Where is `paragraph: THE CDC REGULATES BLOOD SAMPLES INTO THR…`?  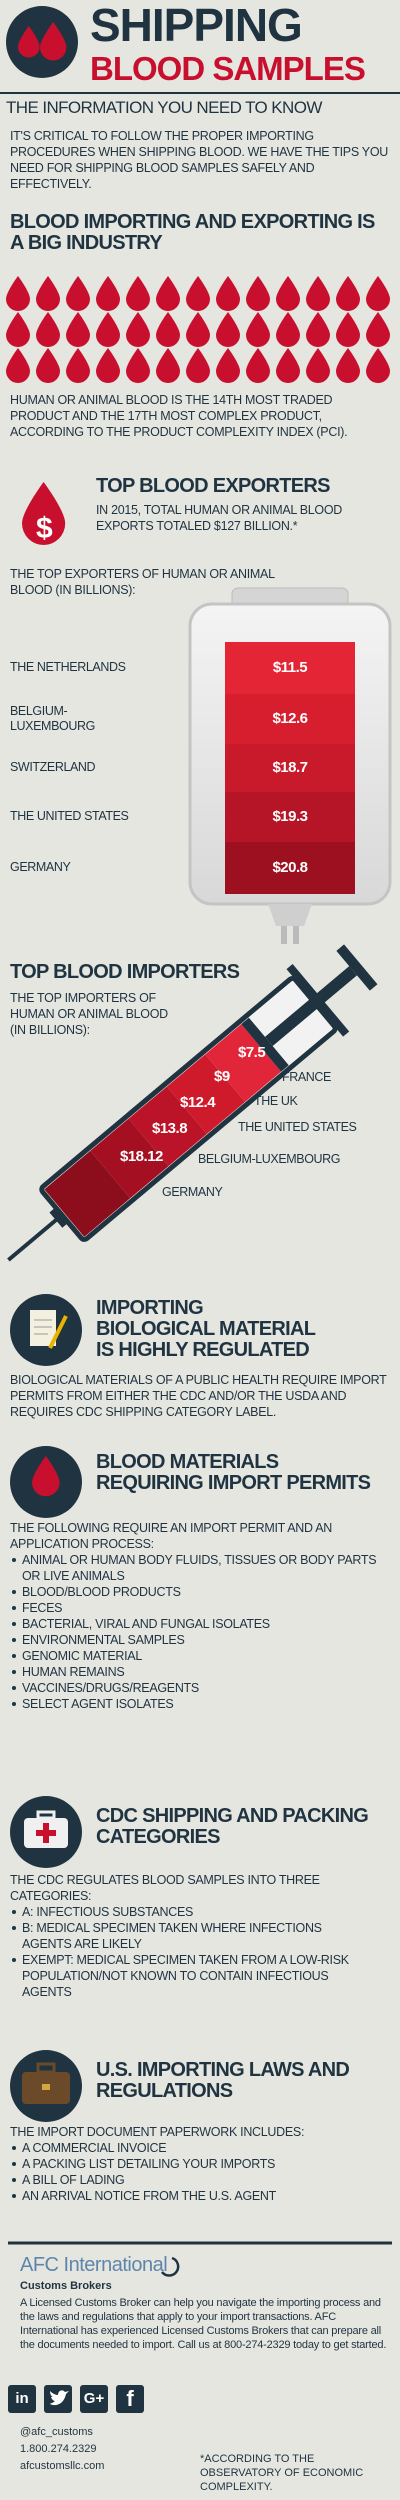
paragraph: THE CDC REGULATES BLOOD SAMPLES INTO THR… is located at coordinates (165, 1888).